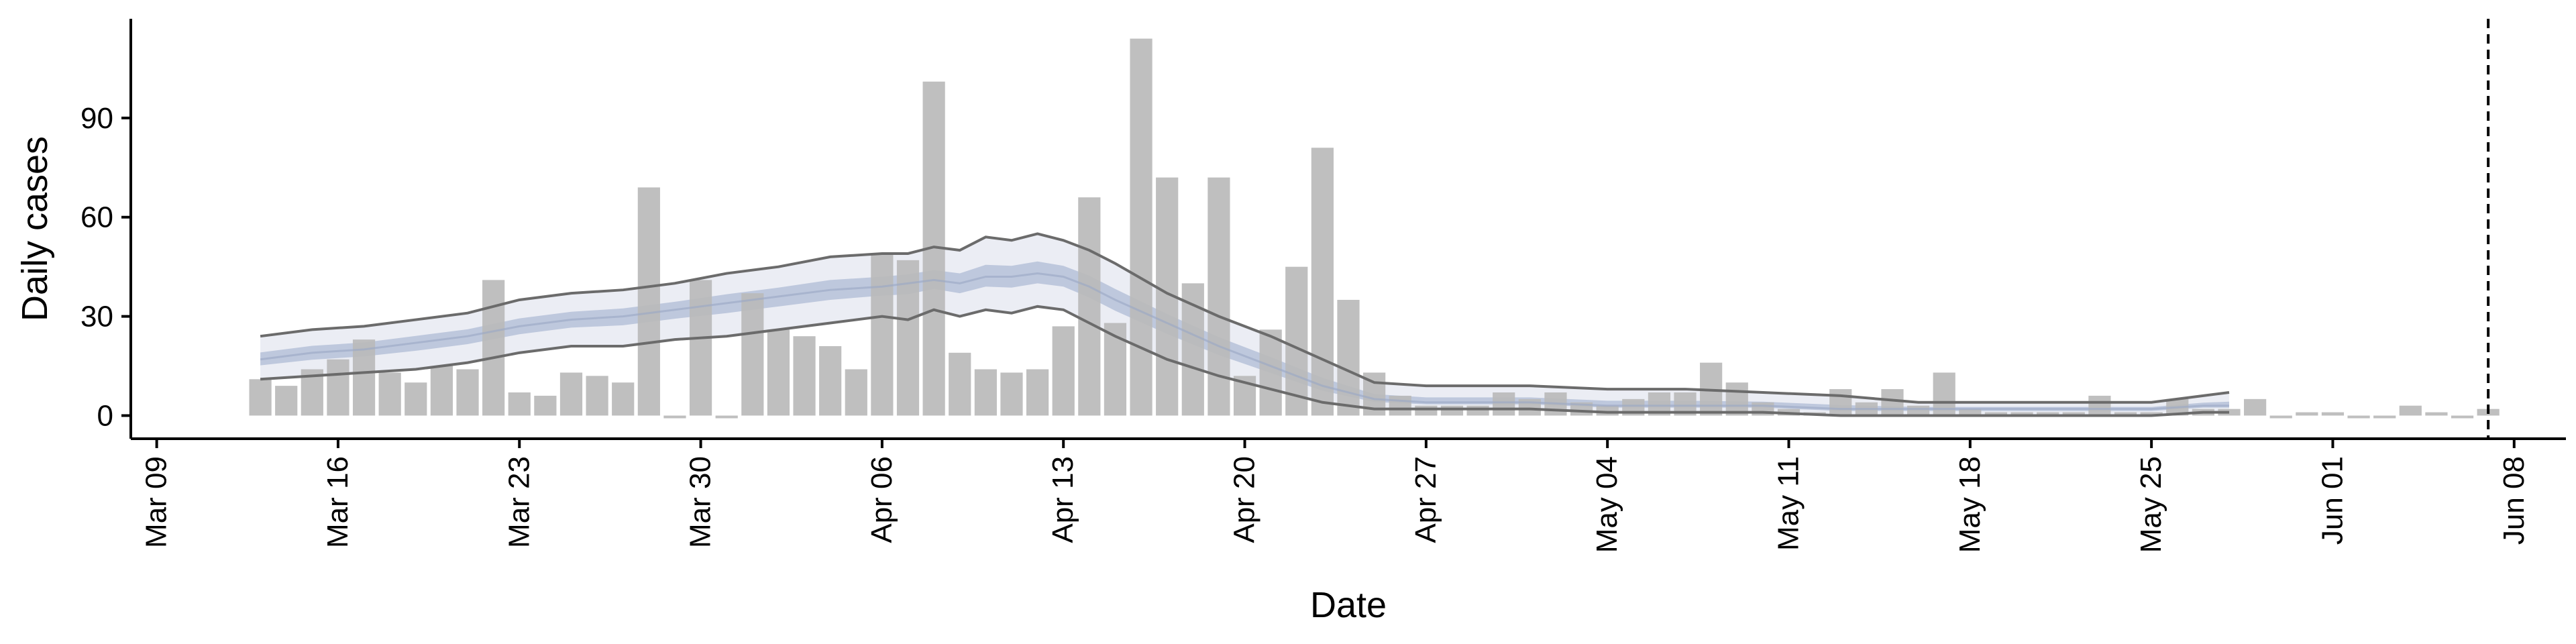  What do you see at coordinates (96, 317) in the screenshot?
I see `y-tick-label: 30` at bounding box center [96, 317].